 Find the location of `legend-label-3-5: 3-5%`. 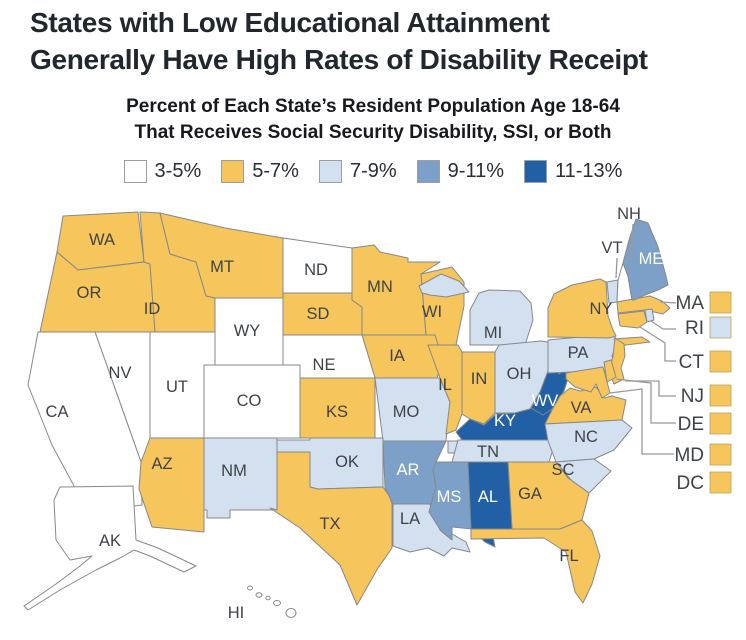

legend-label-3-5: 3-5% is located at coordinates (178, 171).